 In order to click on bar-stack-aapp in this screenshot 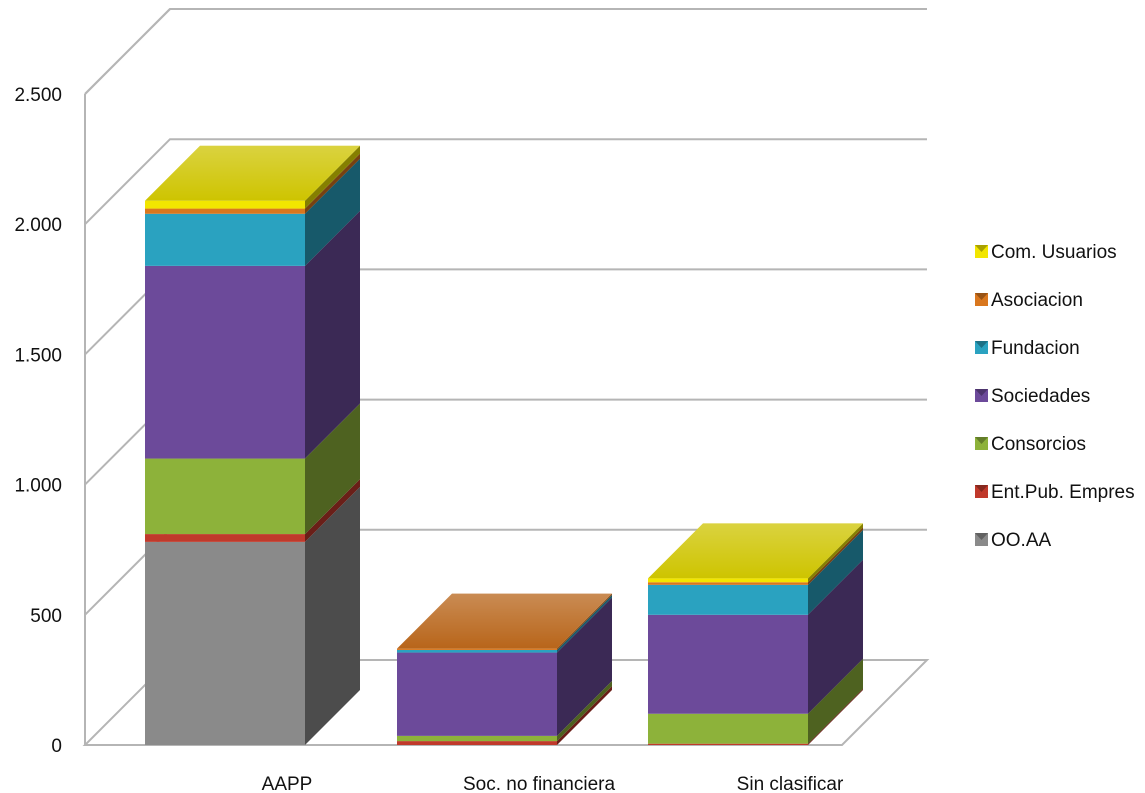, I will do `click(252, 445)`.